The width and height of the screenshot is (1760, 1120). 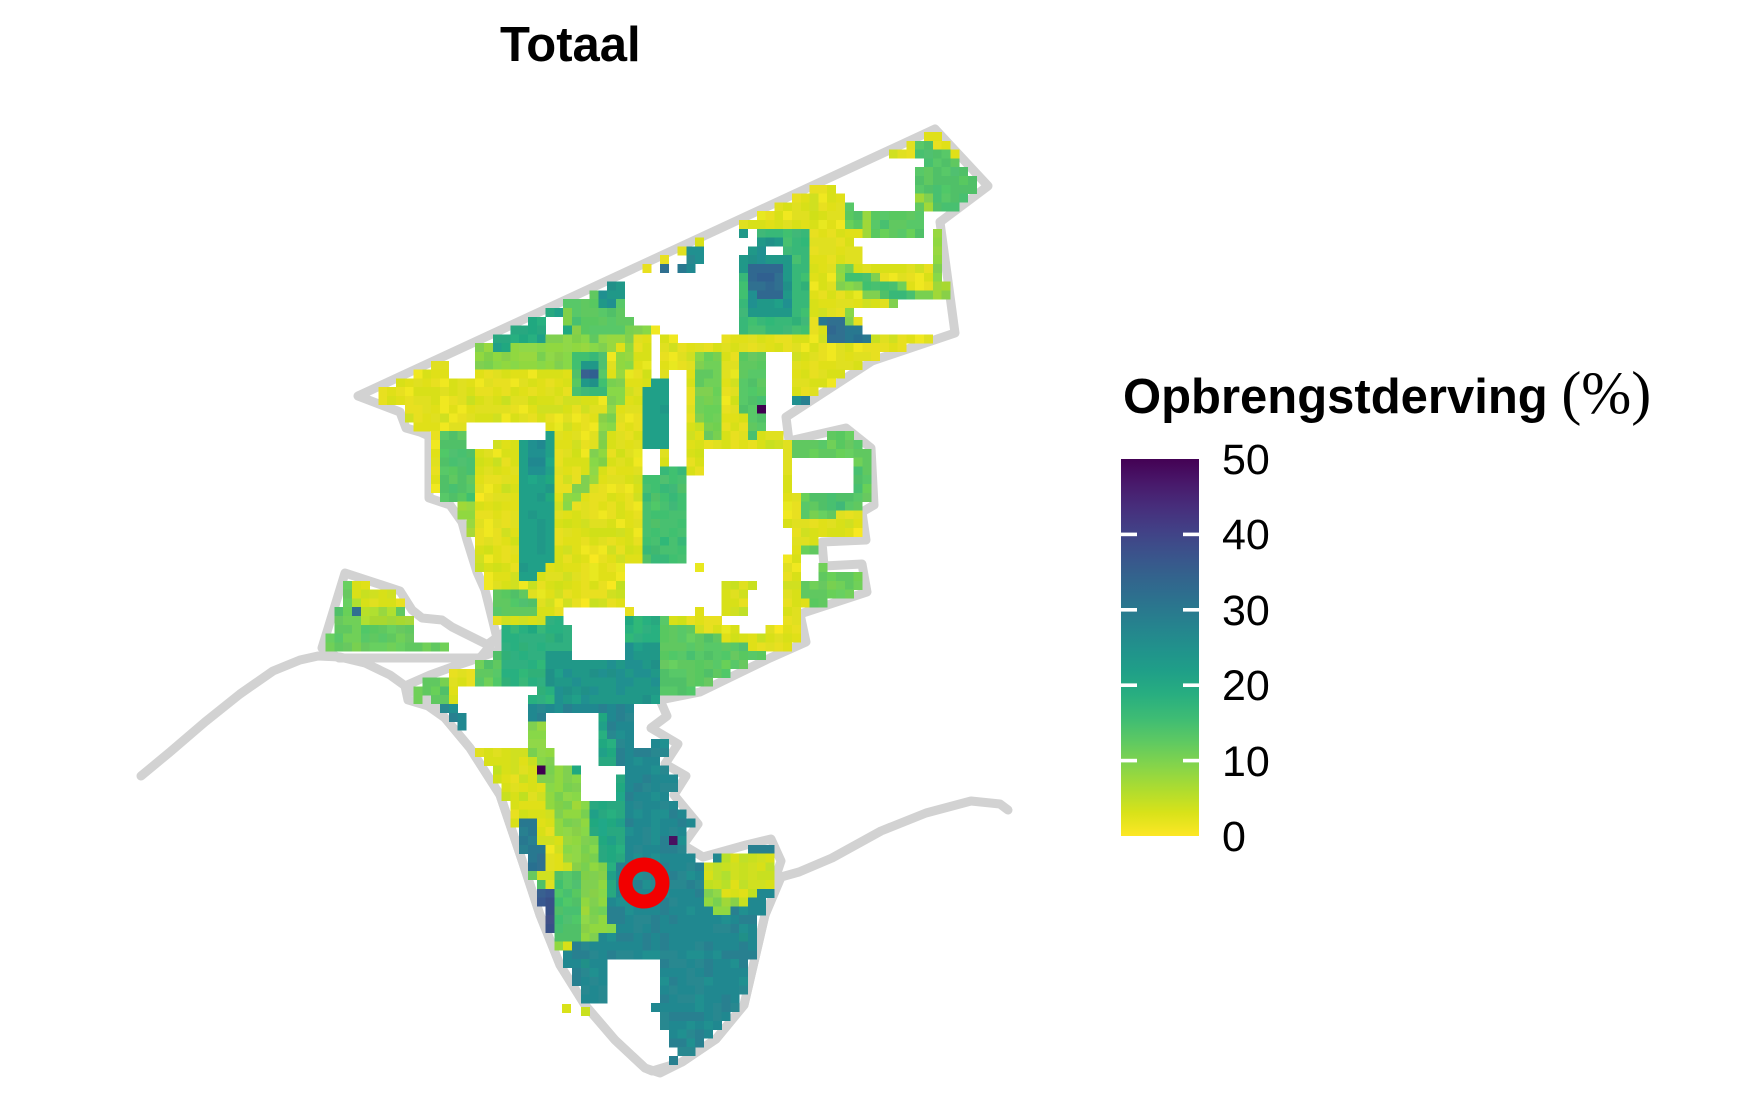 I want to click on svg-text: Totaal, so click(x=570, y=45).